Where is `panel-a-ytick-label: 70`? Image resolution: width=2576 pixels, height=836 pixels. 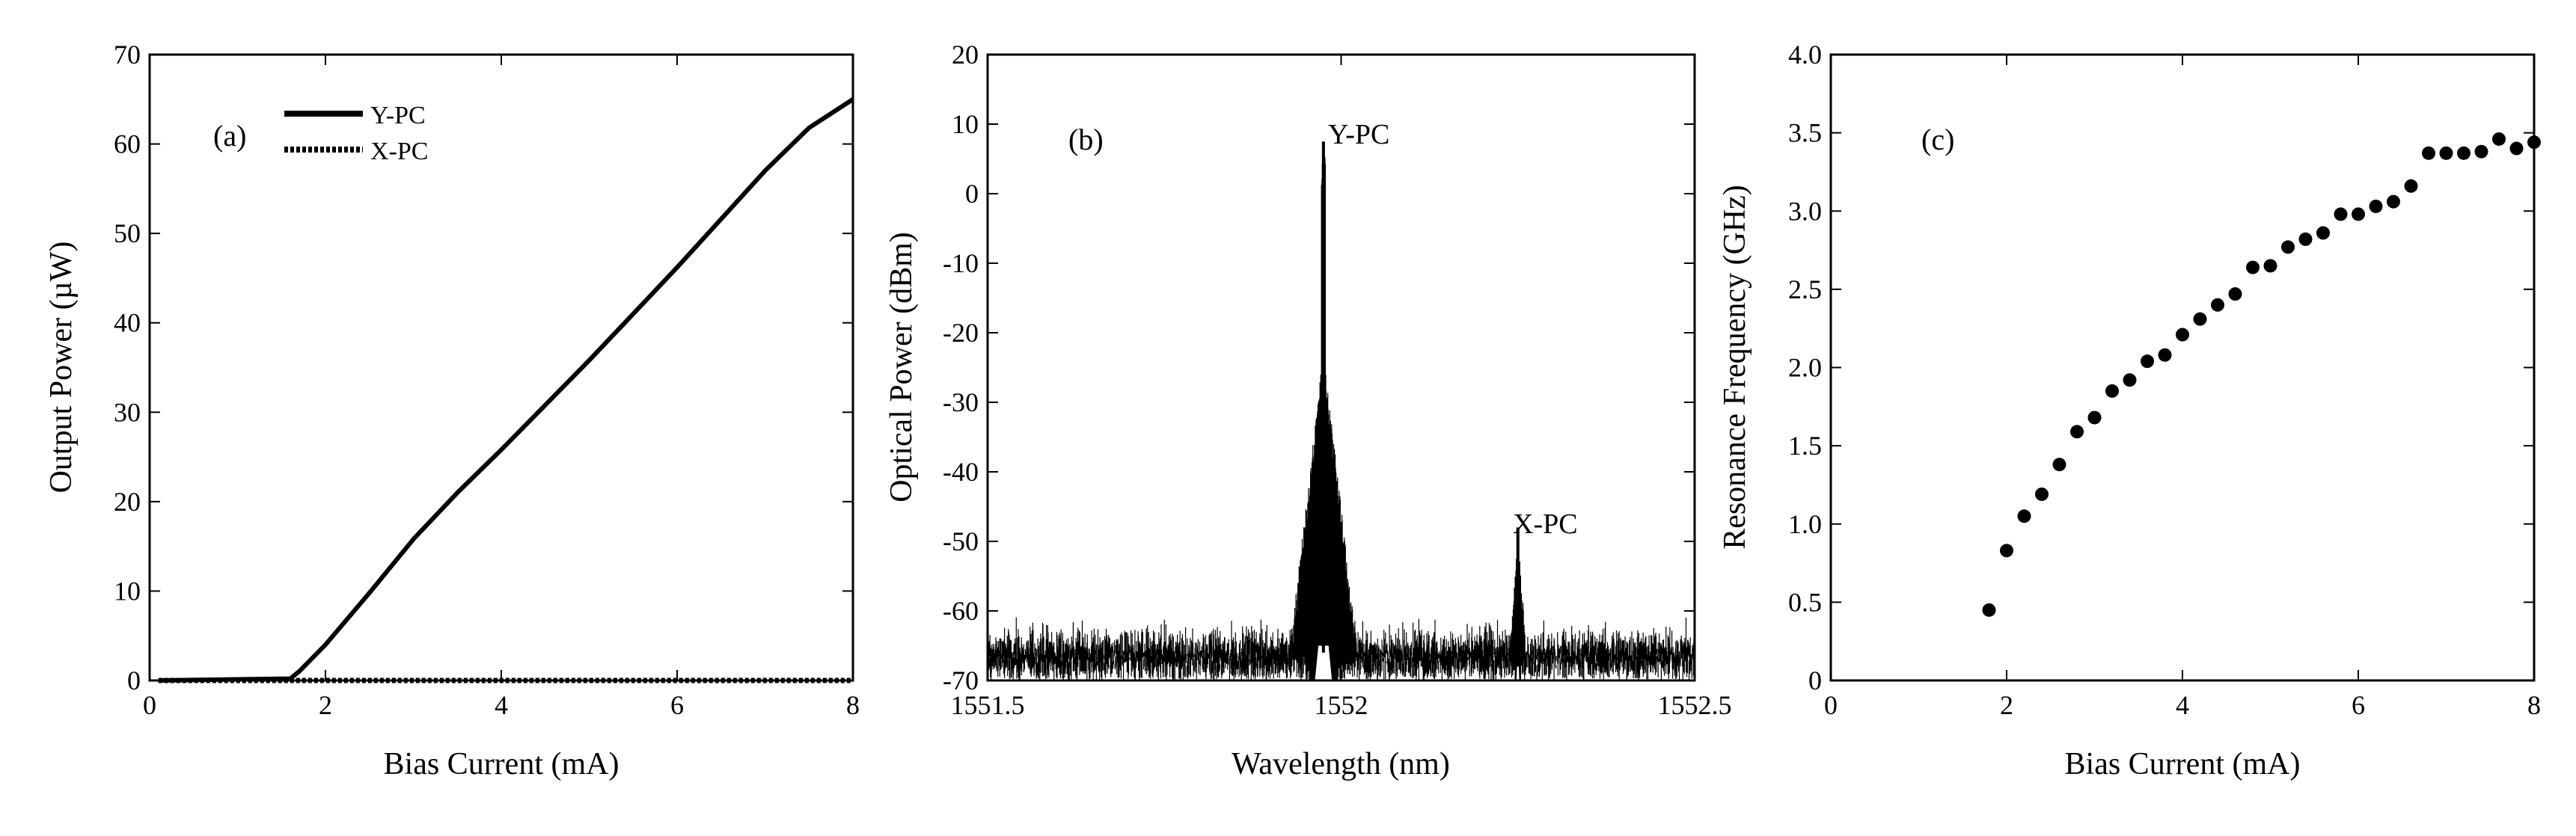
panel-a-ytick-label: 70 is located at coordinates (128, 55).